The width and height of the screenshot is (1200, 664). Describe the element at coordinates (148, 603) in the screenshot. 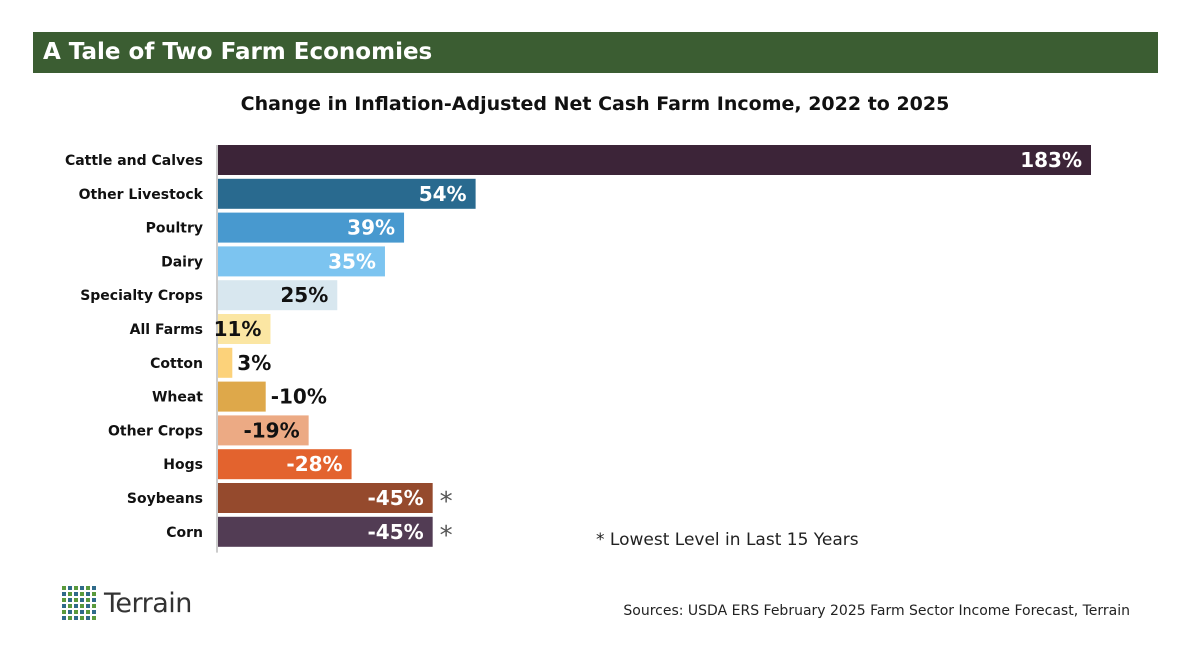

I see `logo-text: Terrain` at that location.